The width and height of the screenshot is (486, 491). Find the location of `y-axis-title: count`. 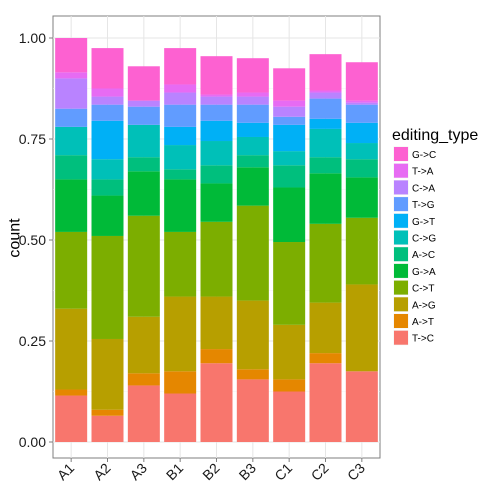

y-axis-title: count is located at coordinates (15, 238).